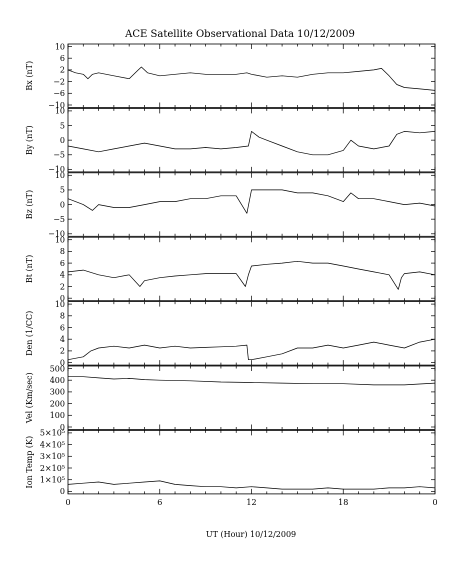 Image resolution: width=453 pixels, height=566 pixels. Describe the element at coordinates (343, 502) in the screenshot. I see `x-tick-label: 18` at that location.